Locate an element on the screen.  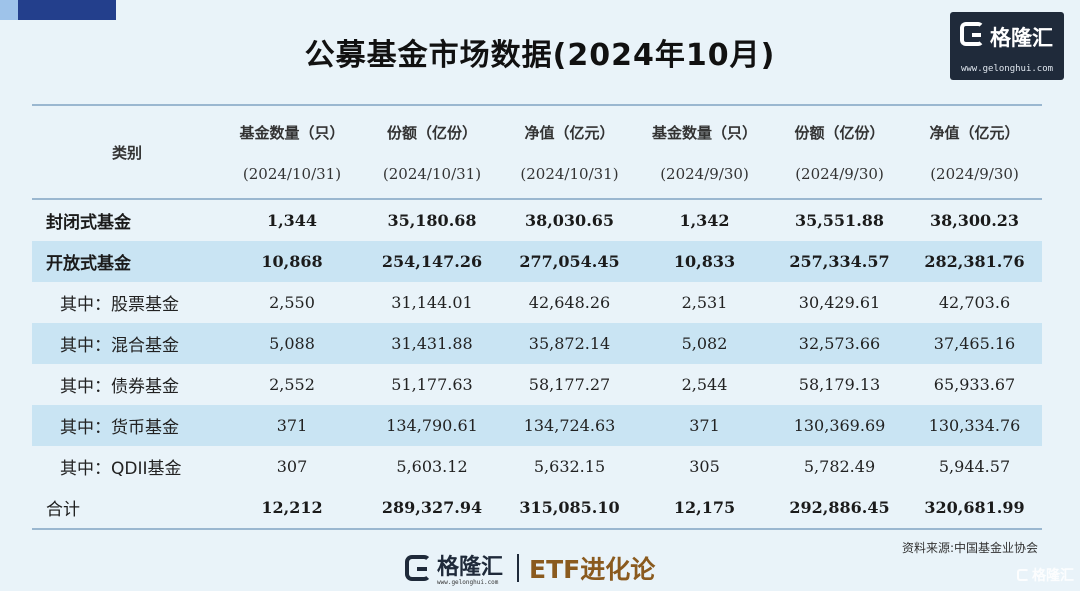
cell: 42,703.6 is located at coordinates (974, 302).